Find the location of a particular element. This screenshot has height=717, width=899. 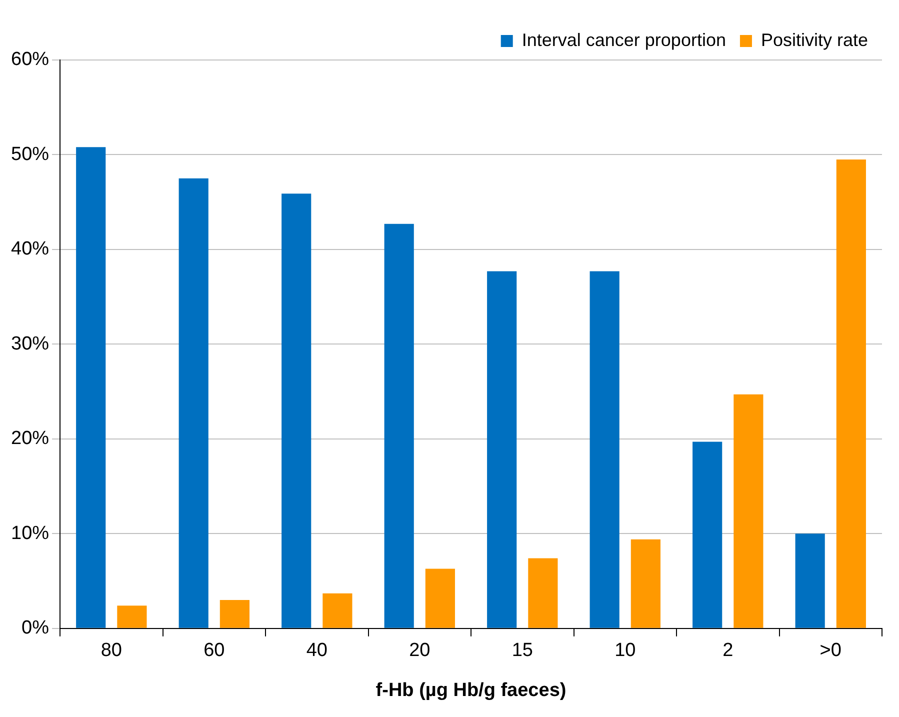

x-tick-label: 60 is located at coordinates (214, 651).